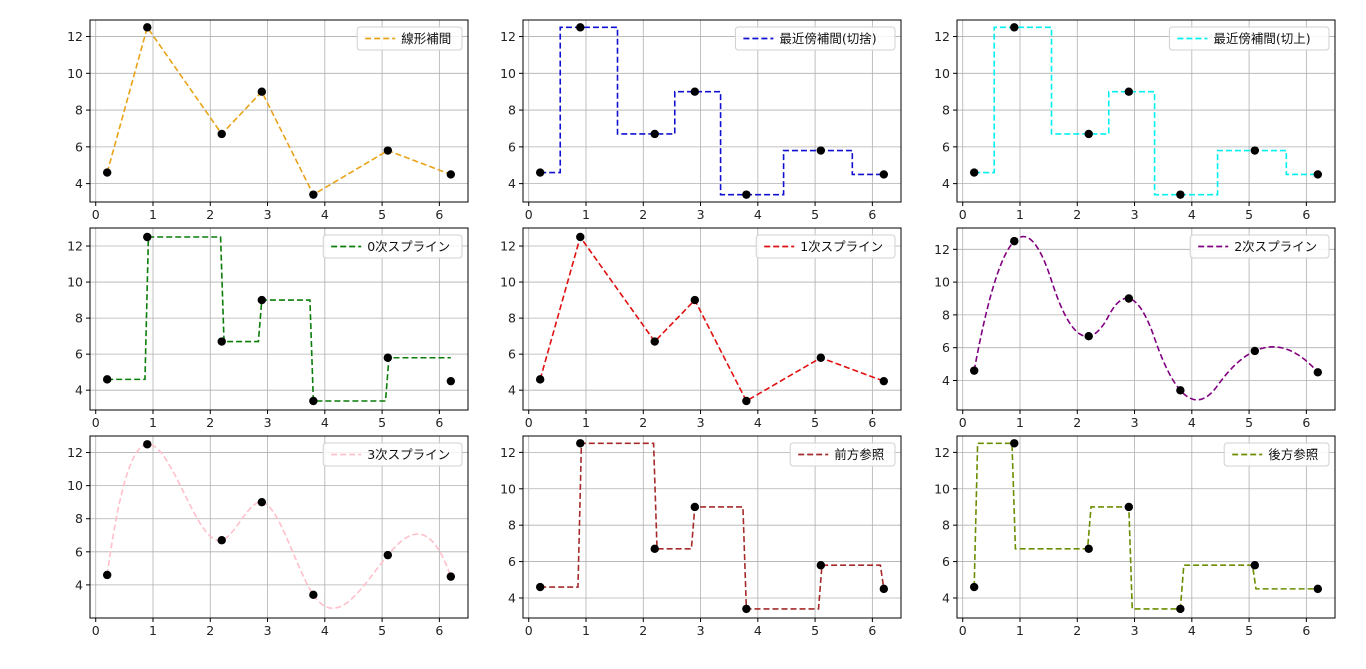 The image size is (1366, 669). I want to click on legend-label: 0次スプライン, so click(408, 246).